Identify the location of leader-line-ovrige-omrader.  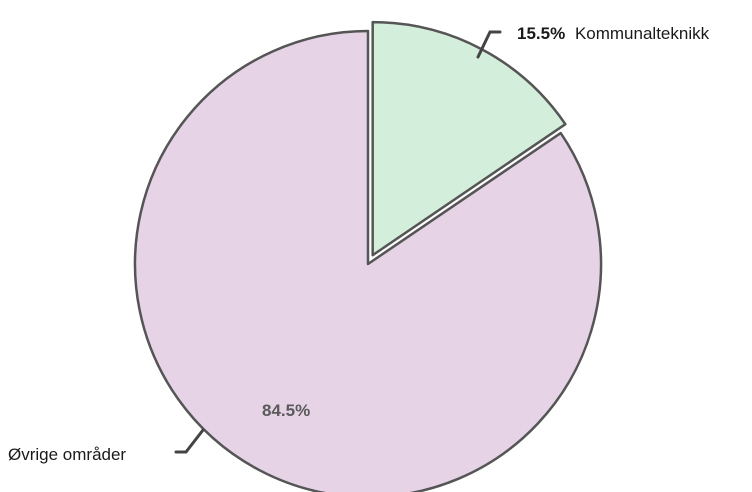
(189, 441).